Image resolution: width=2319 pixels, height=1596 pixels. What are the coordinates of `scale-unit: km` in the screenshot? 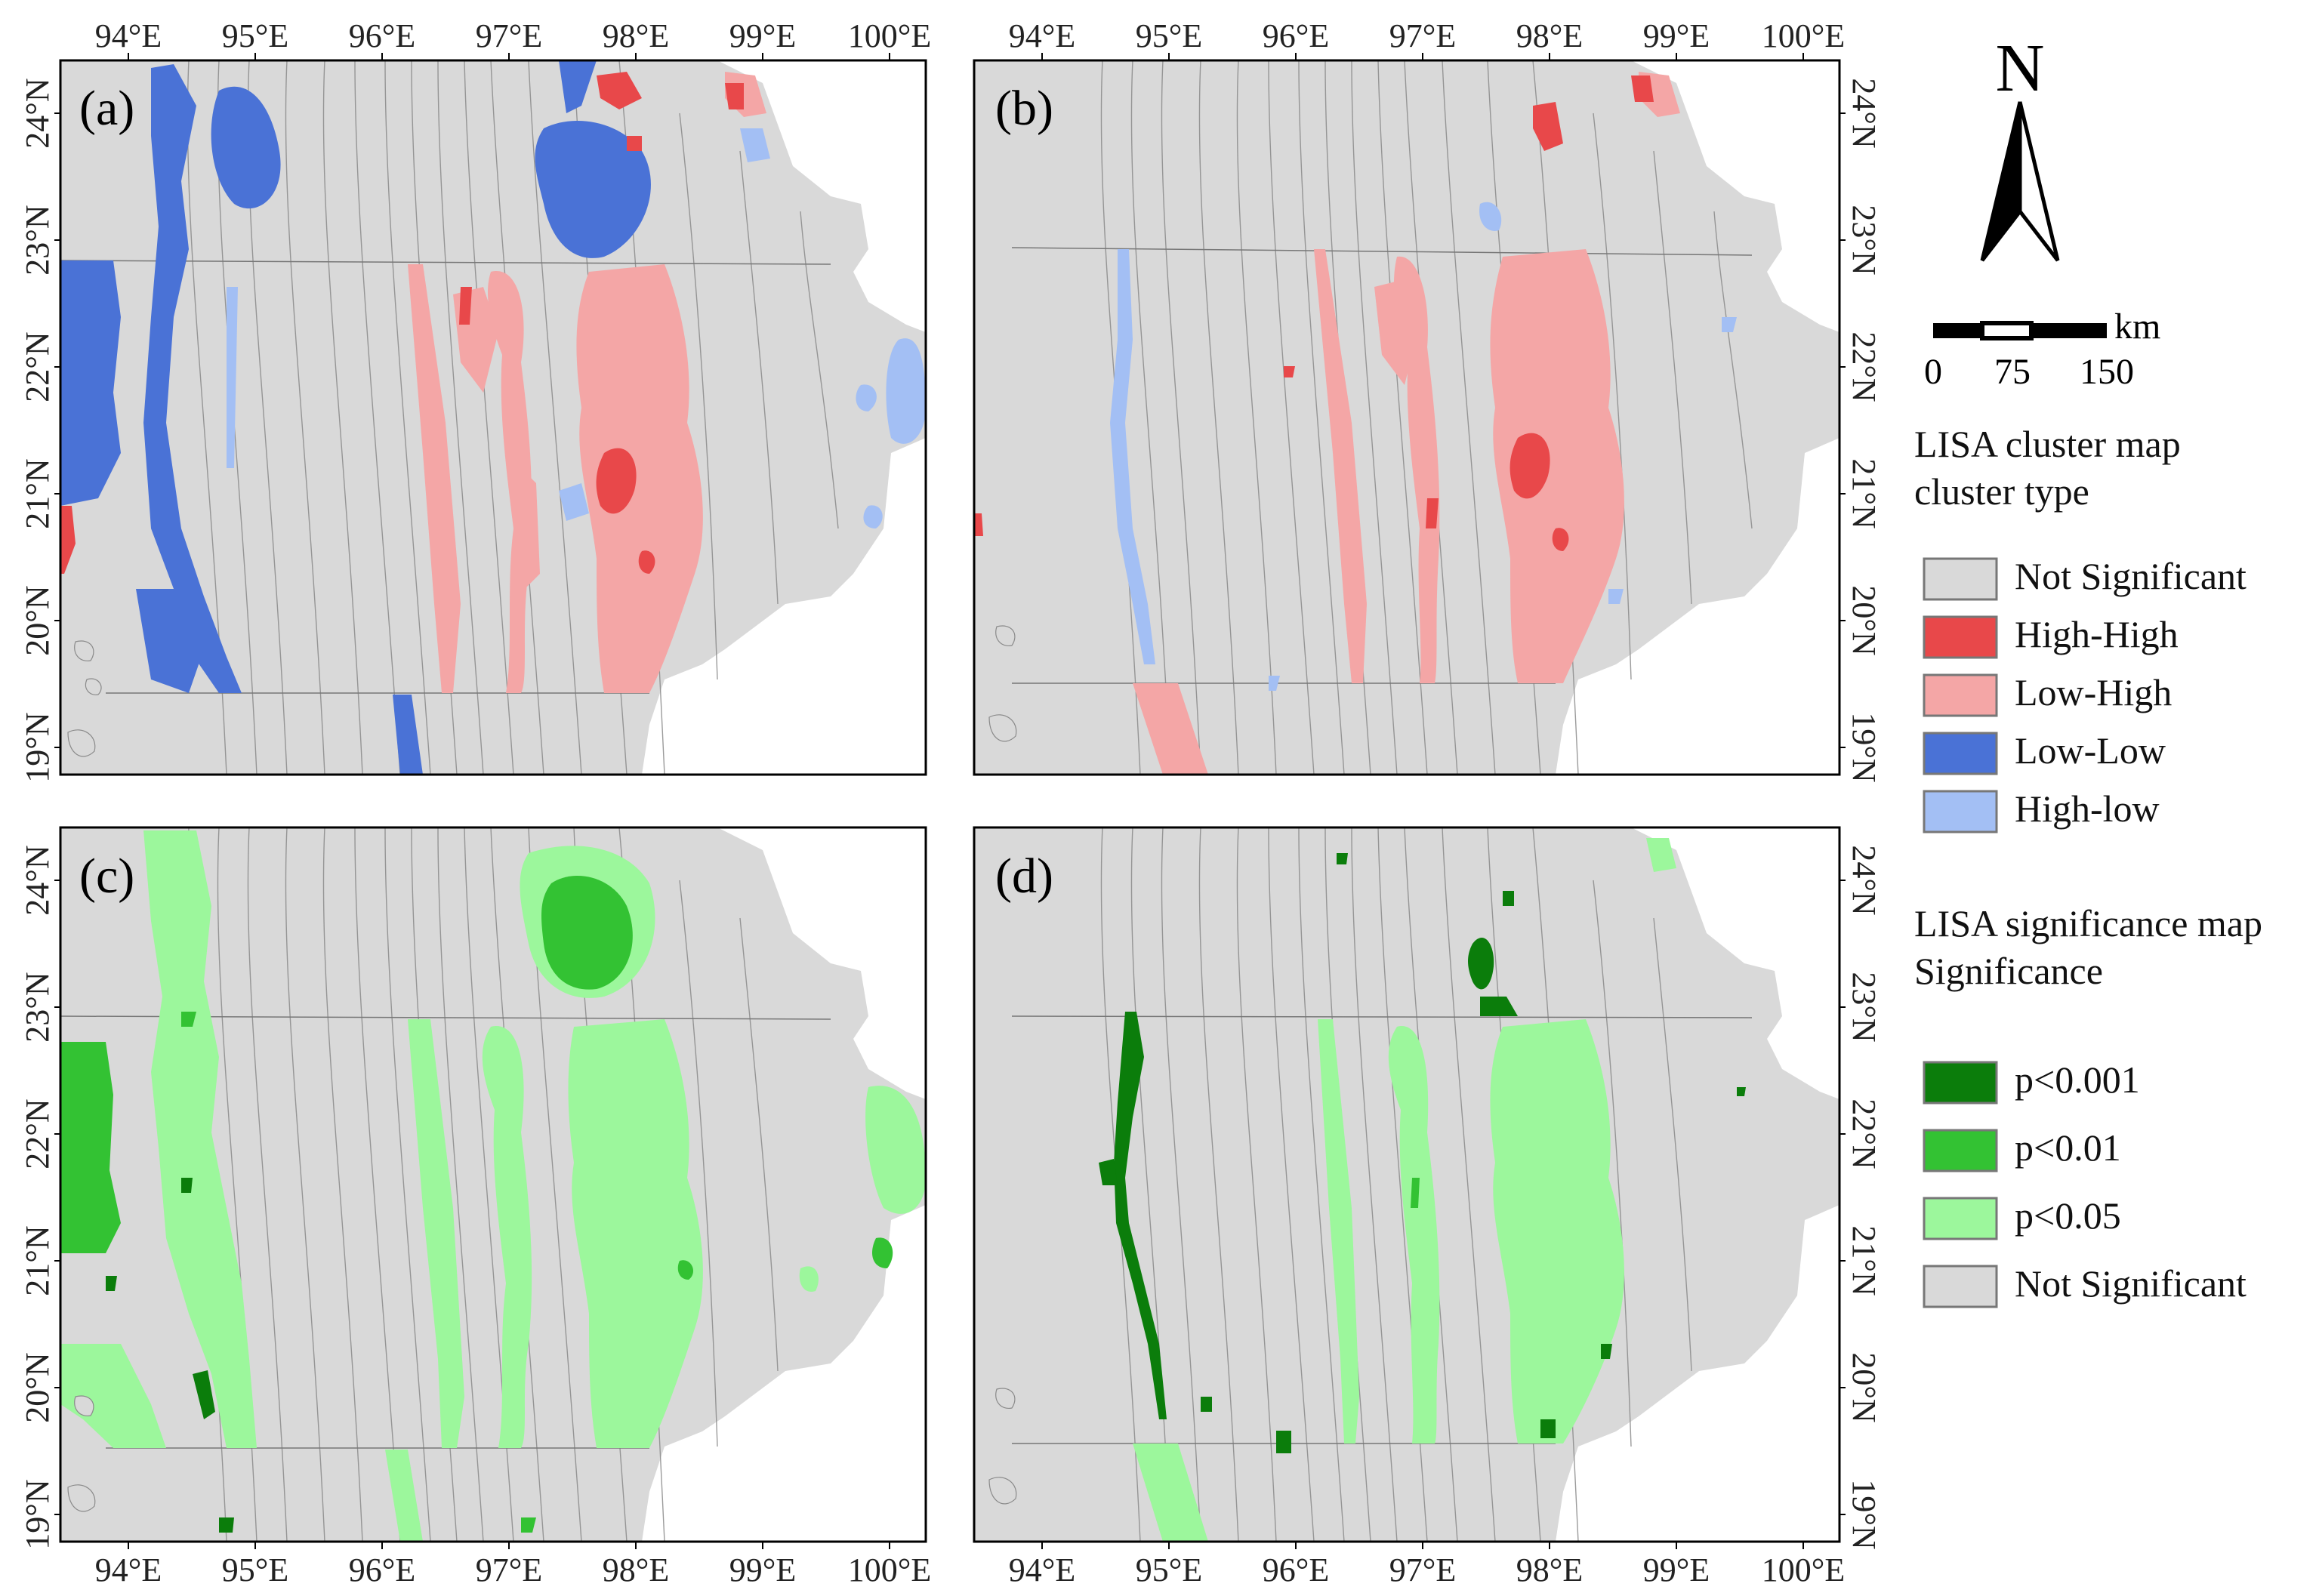 It's located at (2137, 327).